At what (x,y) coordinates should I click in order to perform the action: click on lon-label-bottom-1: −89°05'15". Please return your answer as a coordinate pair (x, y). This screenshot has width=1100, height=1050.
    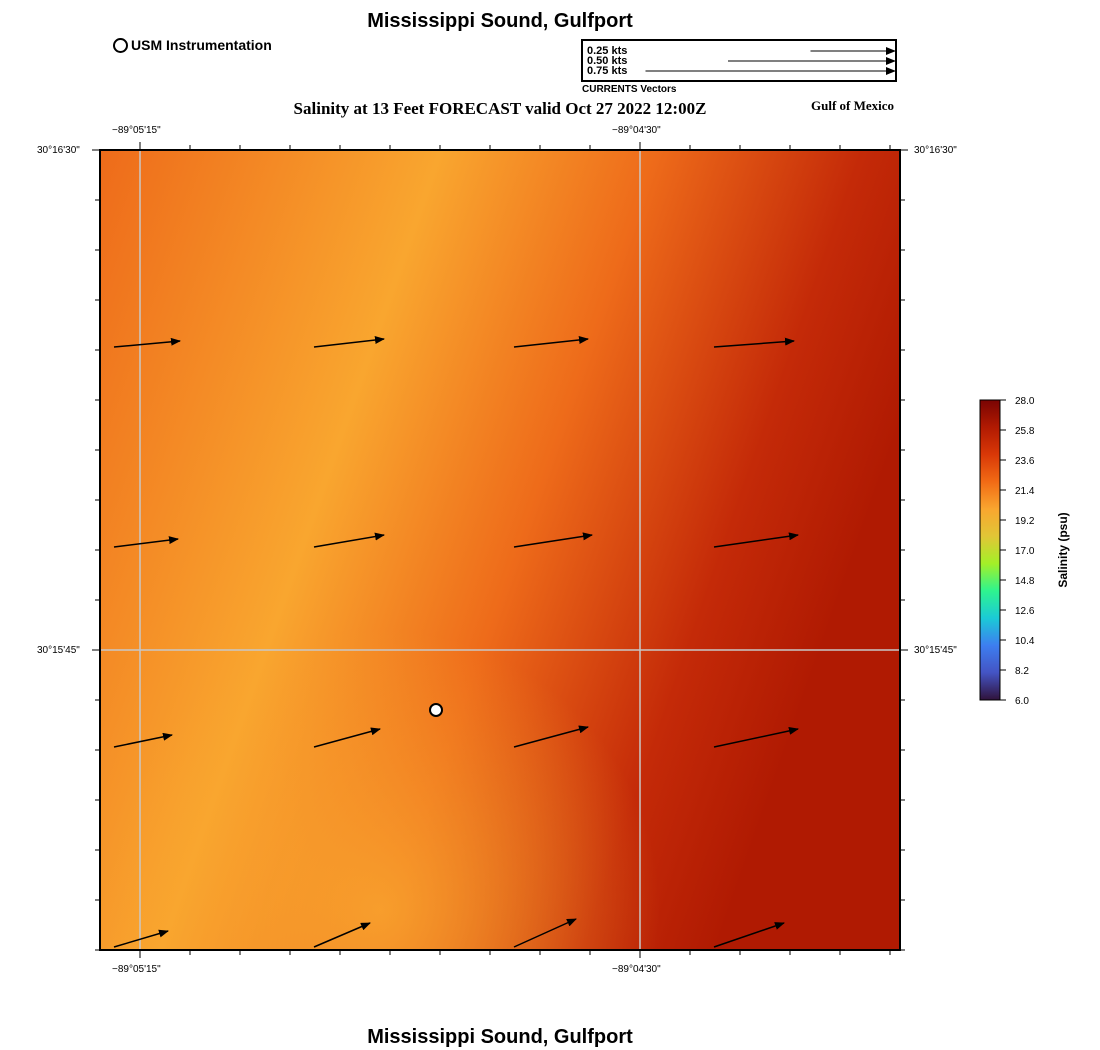
    Looking at the image, I should click on (136, 969).